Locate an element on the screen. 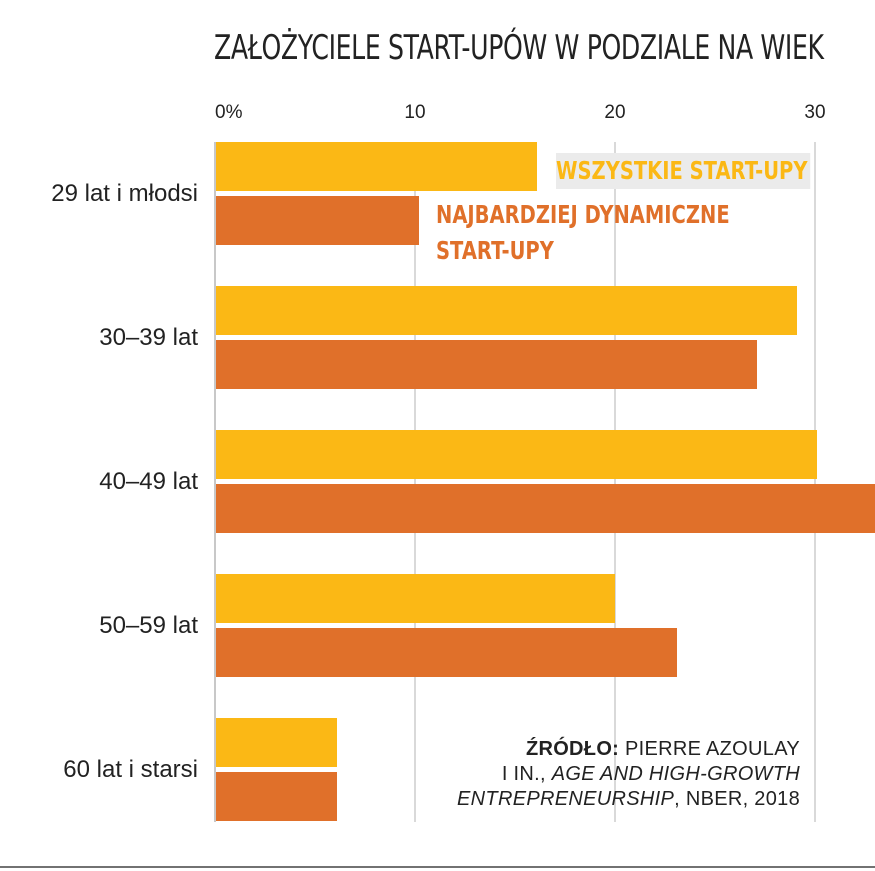 The height and width of the screenshot is (871, 875). source-line-3: ENTREPRENEURSHIP, NBER, 2018 is located at coordinates (628, 799).